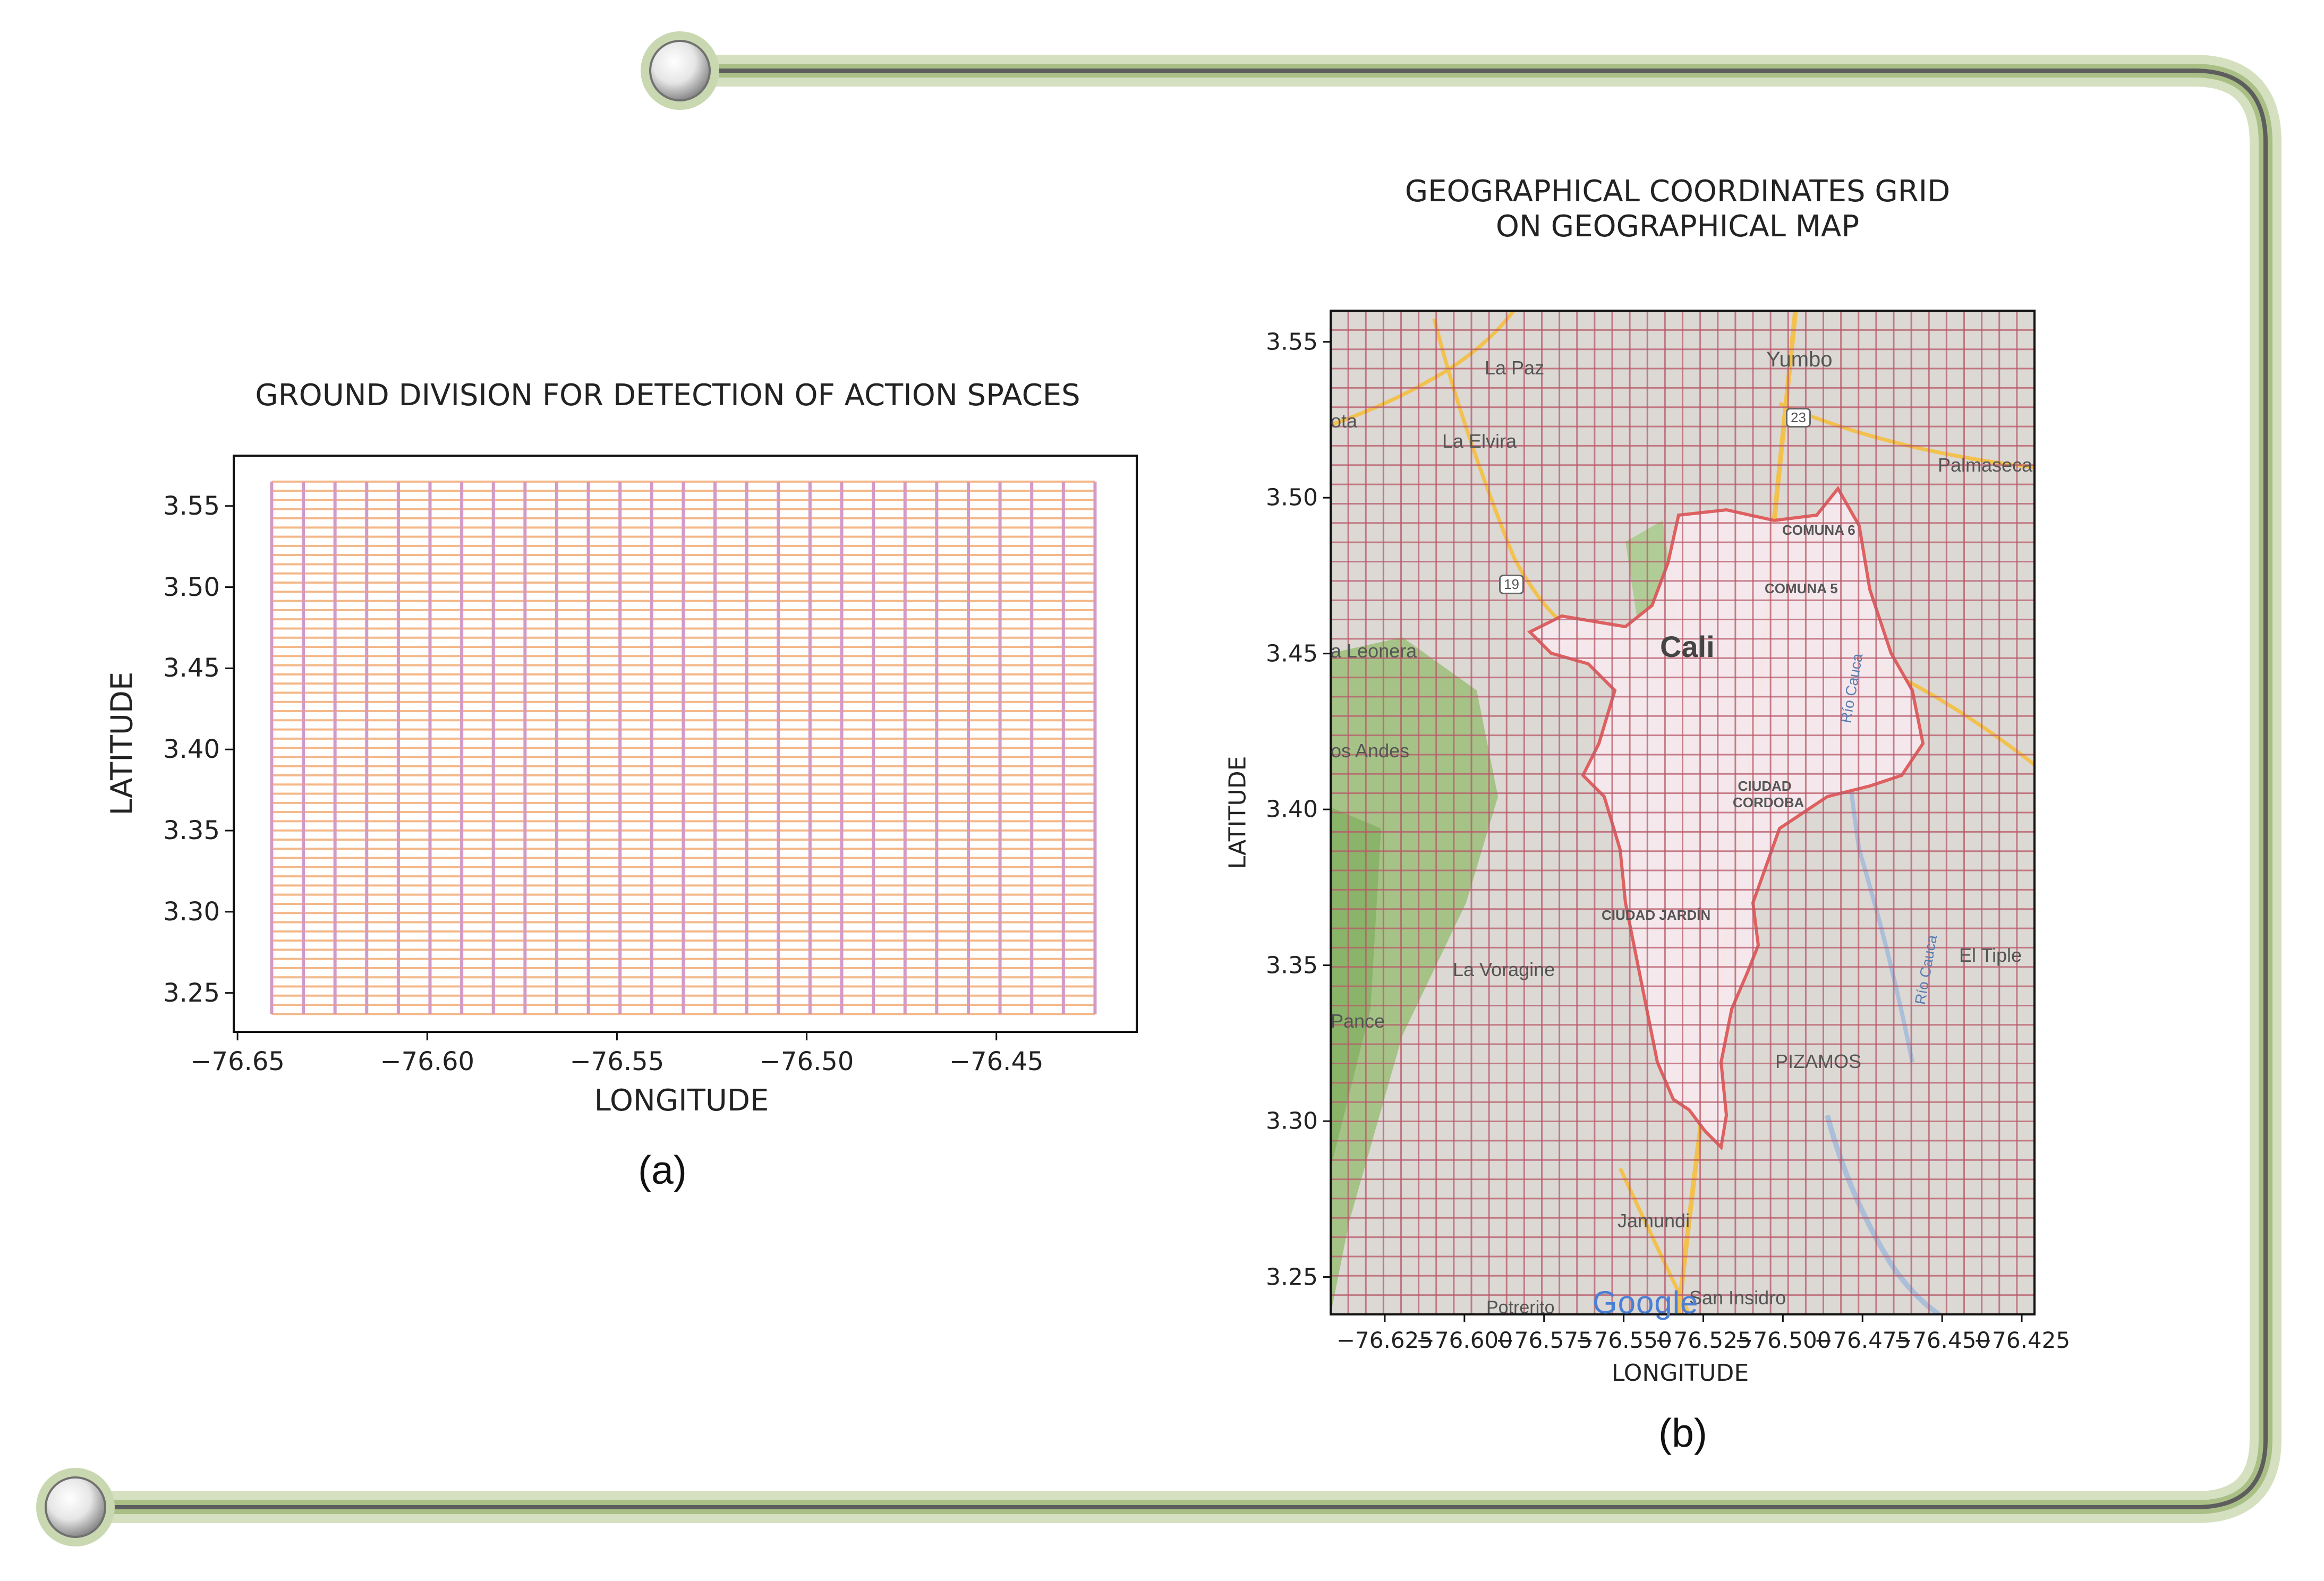 The height and width of the screenshot is (1581, 2324). What do you see at coordinates (1687, 647) in the screenshot?
I see `map-label-cali: Cali` at bounding box center [1687, 647].